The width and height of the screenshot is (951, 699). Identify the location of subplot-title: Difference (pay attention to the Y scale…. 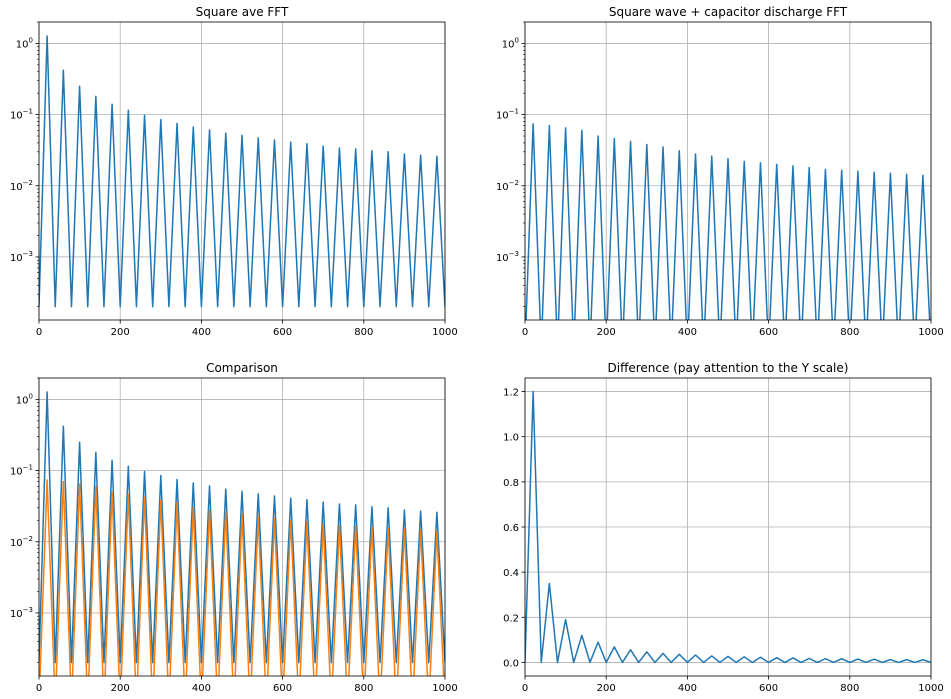
(728, 368).